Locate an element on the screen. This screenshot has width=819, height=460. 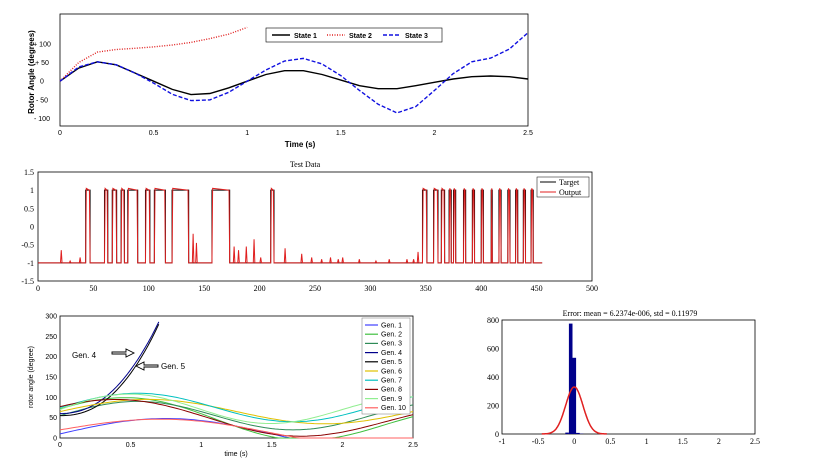
chart1-legend-box is located at coordinates (354, 35).